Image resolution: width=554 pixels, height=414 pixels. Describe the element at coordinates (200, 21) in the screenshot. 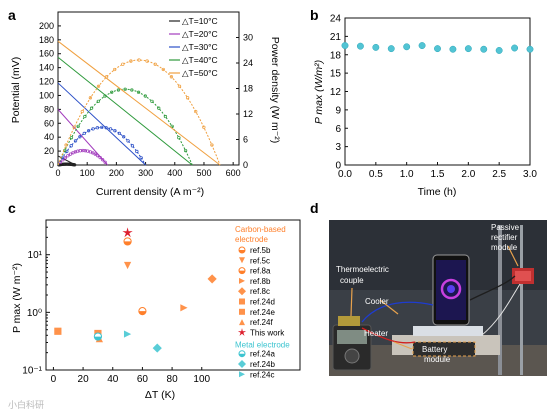

I see `legend-label: △T=10°C` at that location.